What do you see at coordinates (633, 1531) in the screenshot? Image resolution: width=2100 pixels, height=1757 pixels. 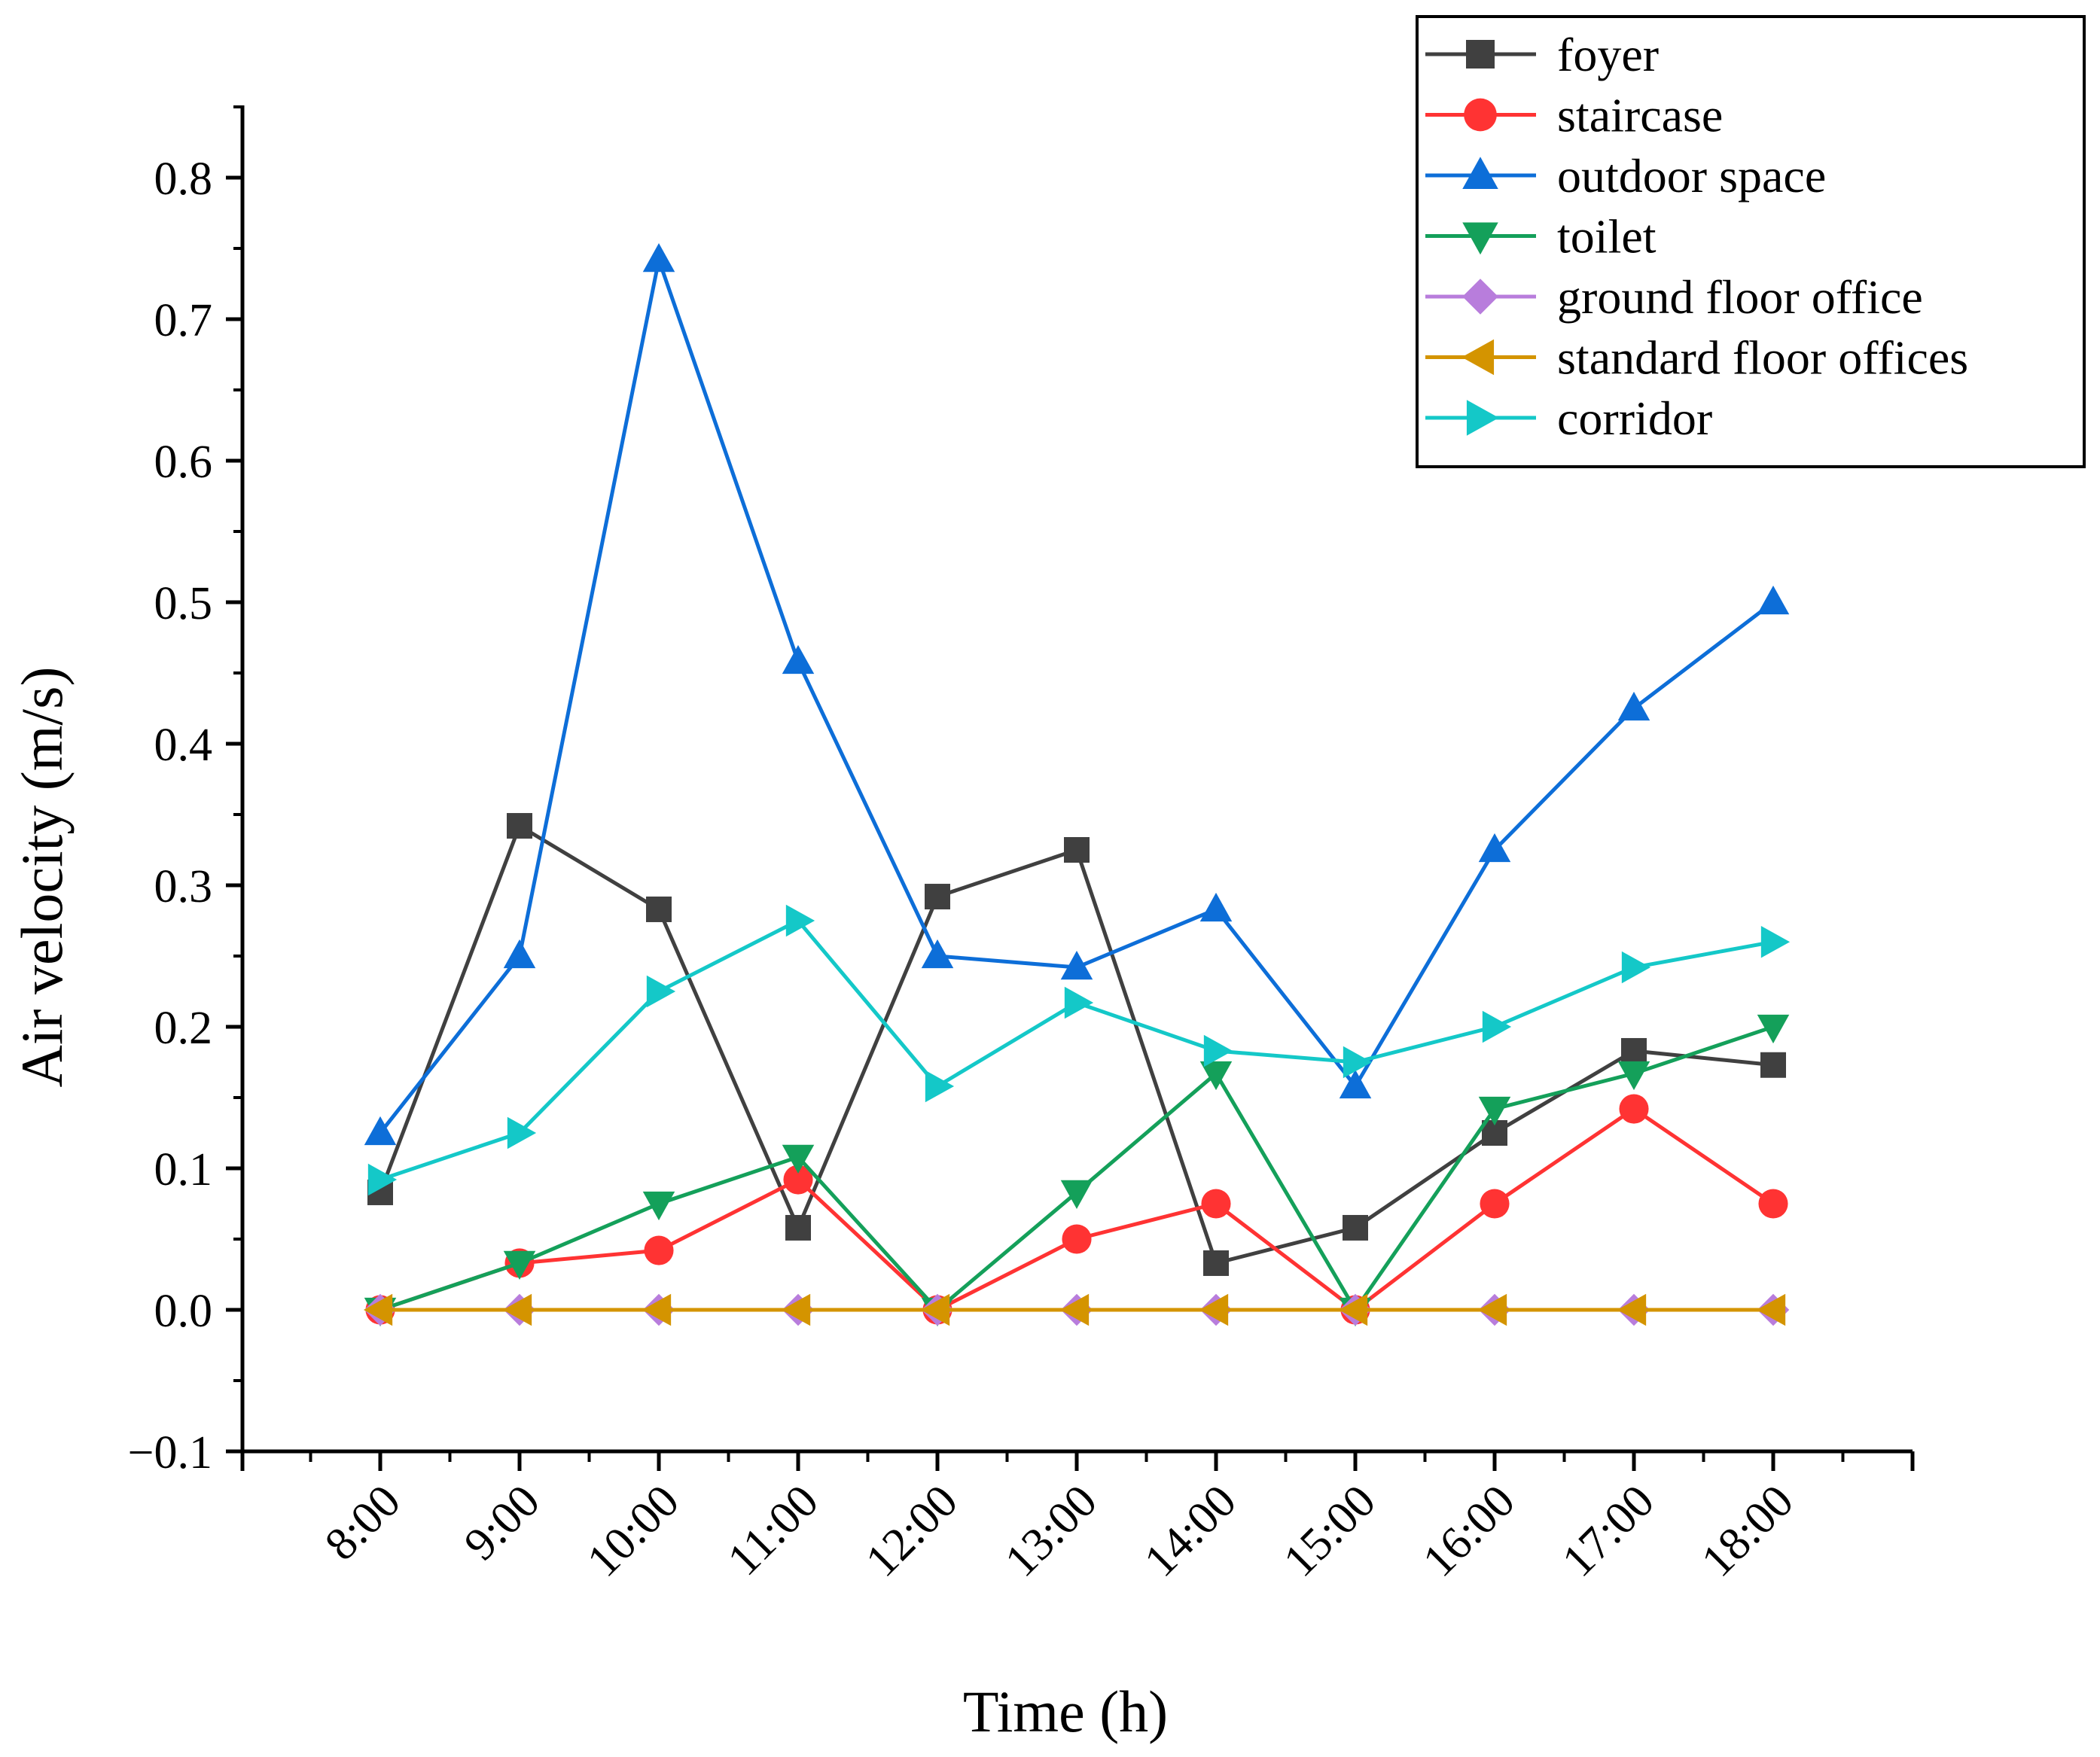 I see `x-tick-label: 10:00` at bounding box center [633, 1531].